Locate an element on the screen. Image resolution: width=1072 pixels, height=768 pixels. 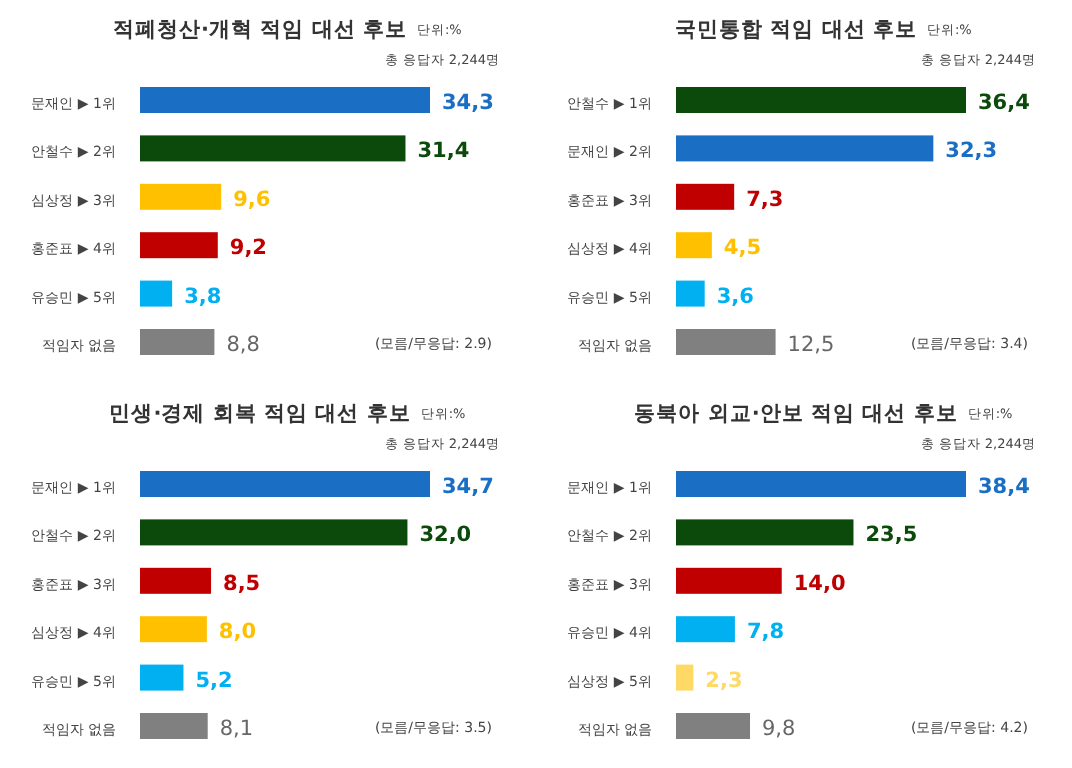
data-label: 23,5 is located at coordinates (891, 535).